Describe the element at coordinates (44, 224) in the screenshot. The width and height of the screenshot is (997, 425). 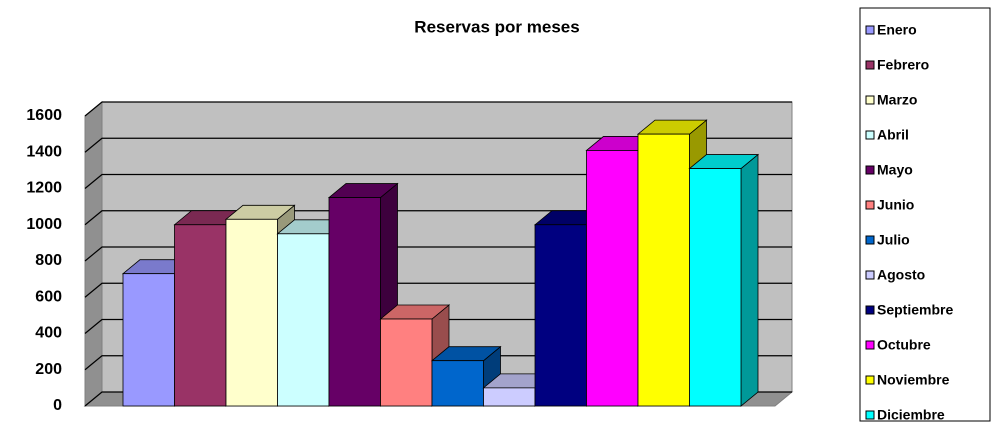
I see `y-tick-label: 1000` at that location.